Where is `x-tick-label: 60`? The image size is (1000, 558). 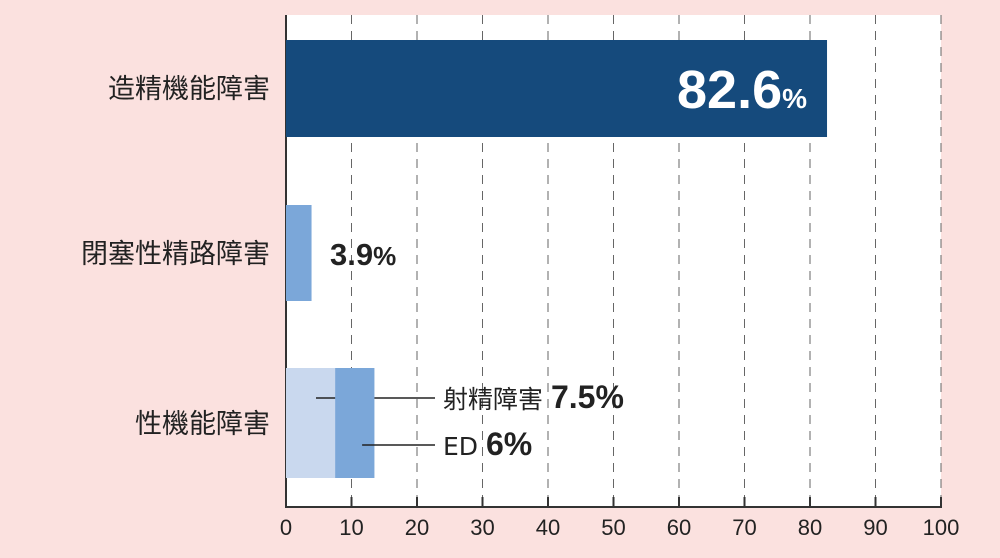 x-tick-label: 60 is located at coordinates (679, 527).